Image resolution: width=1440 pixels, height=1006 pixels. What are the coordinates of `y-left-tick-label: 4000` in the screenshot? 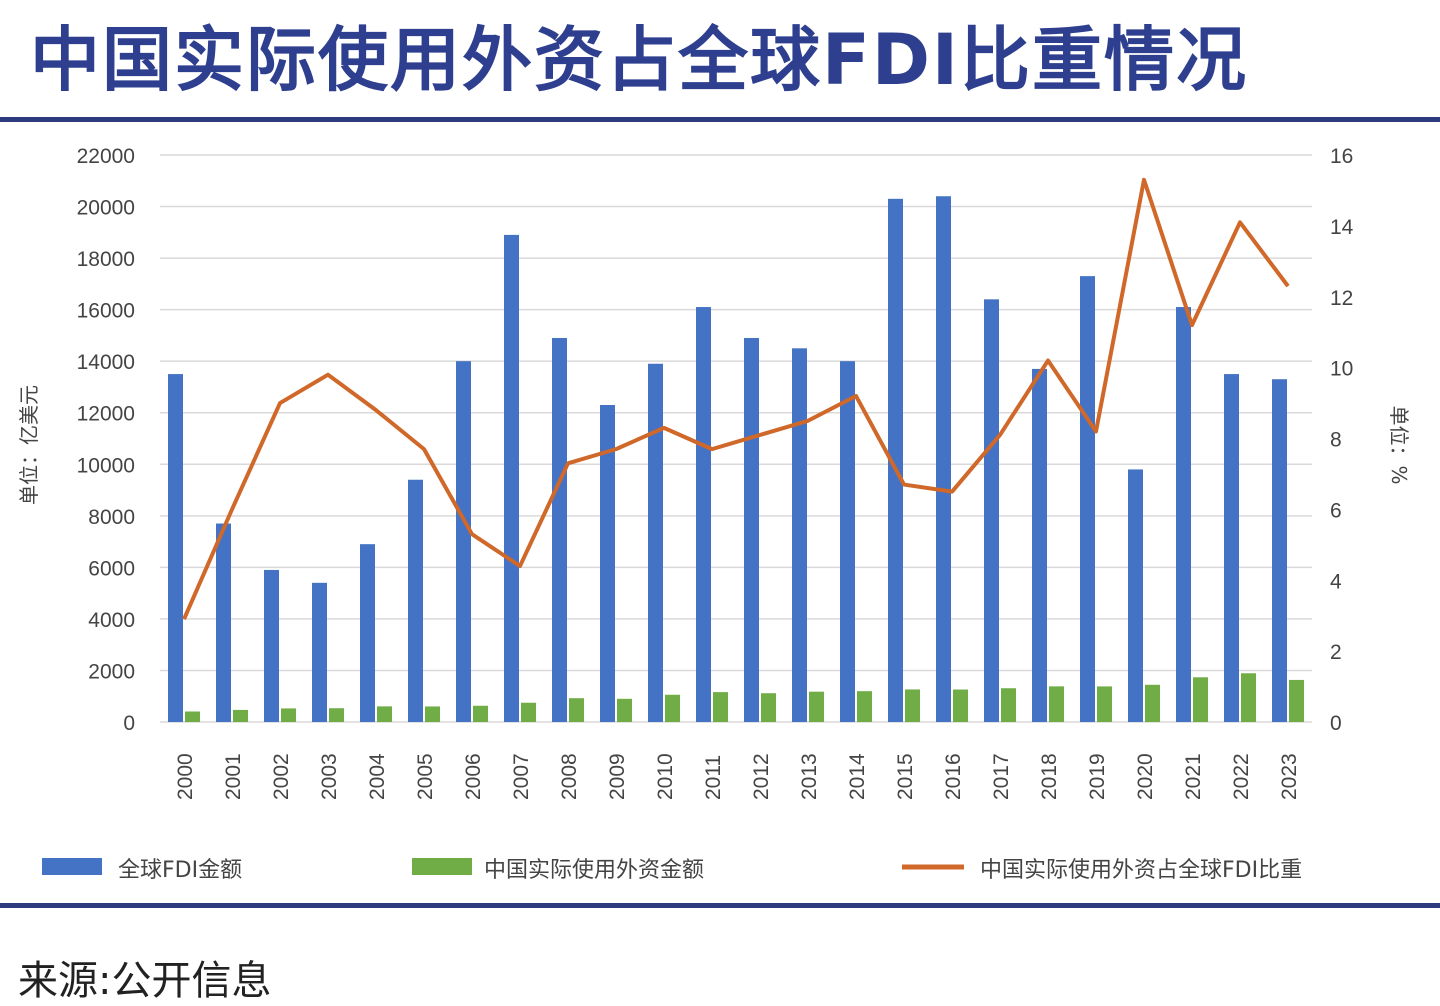 It's located at (111, 620).